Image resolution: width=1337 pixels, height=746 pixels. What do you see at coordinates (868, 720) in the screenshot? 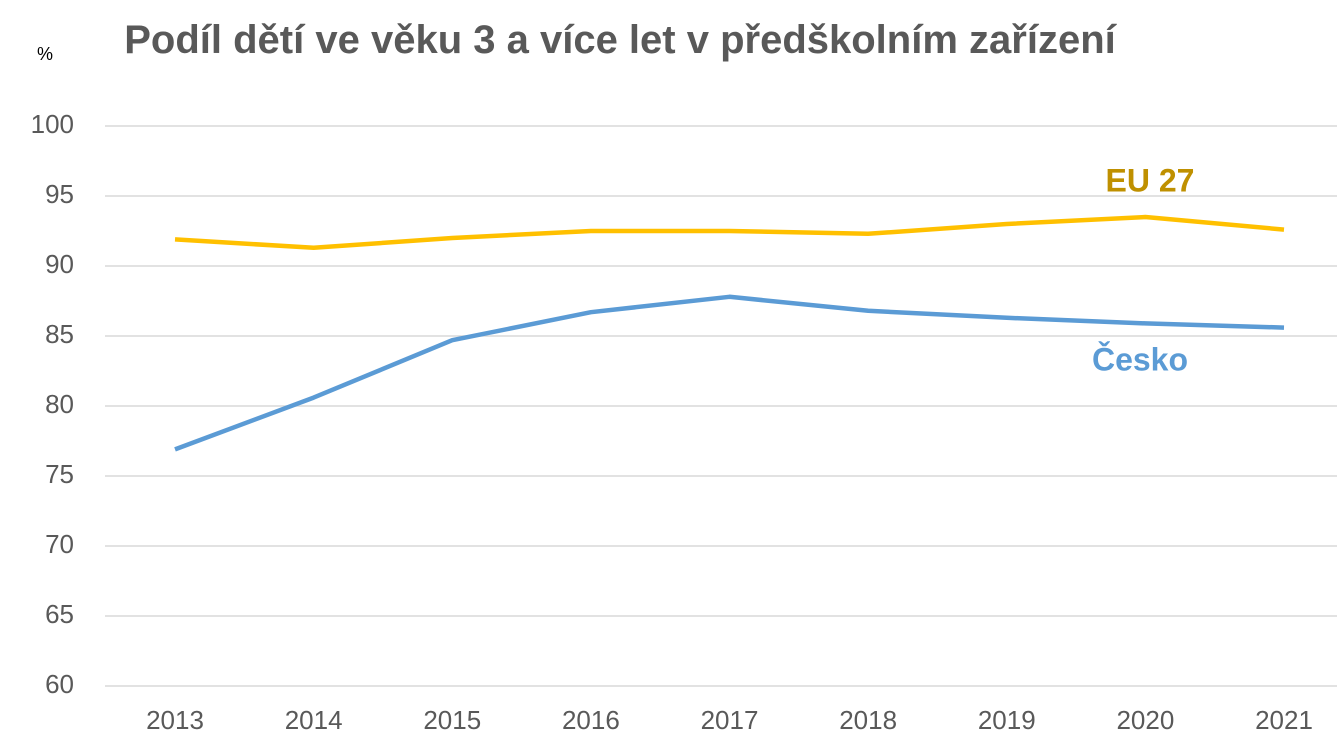
I see `x-tick-label: 2018` at bounding box center [868, 720].